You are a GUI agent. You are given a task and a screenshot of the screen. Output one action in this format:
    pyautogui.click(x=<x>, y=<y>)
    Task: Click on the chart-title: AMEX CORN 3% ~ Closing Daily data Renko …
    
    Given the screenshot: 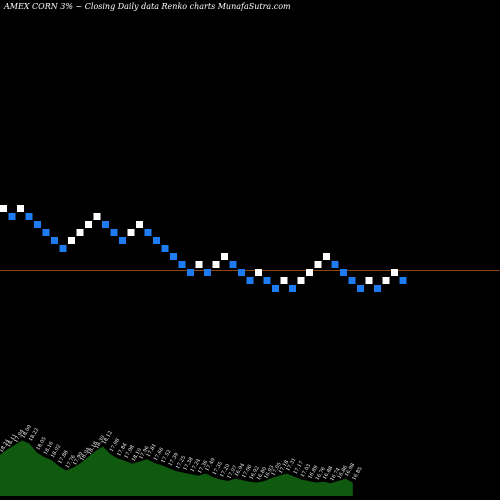 What is the action you would take?
    pyautogui.click(x=147, y=6)
    